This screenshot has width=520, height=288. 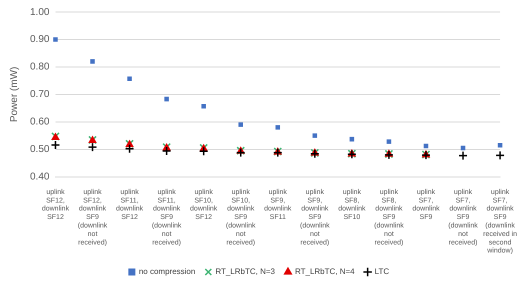 What do you see at coordinates (40, 177) in the screenshot?
I see `y-tick-label: 0.40` at bounding box center [40, 177].